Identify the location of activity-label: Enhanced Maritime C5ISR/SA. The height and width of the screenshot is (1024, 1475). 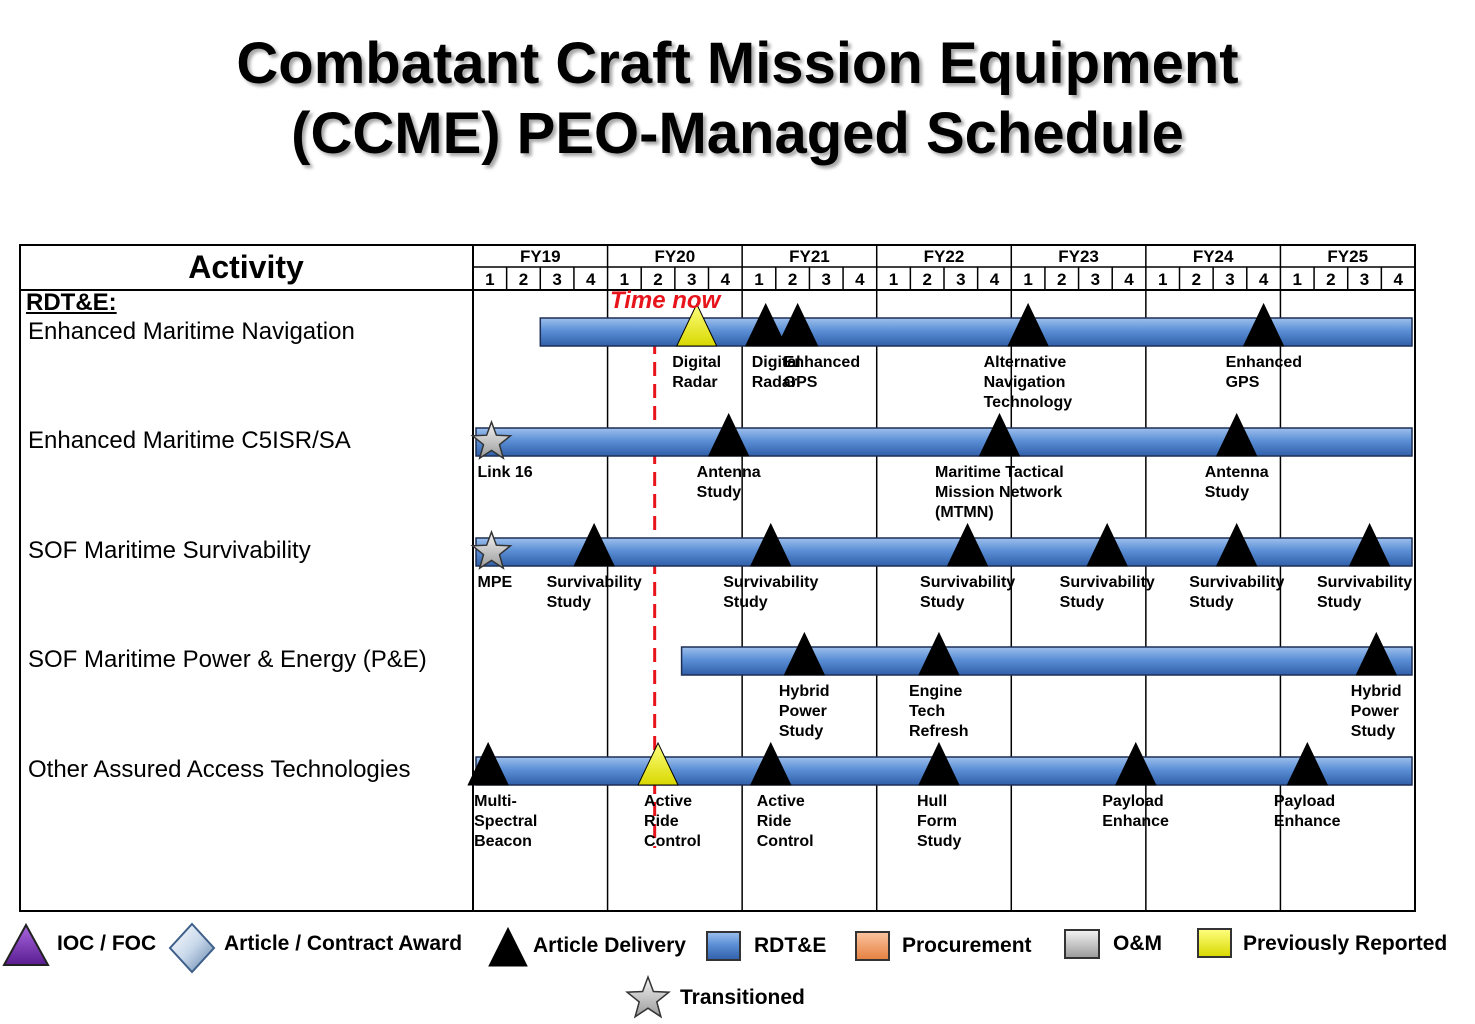
(189, 440).